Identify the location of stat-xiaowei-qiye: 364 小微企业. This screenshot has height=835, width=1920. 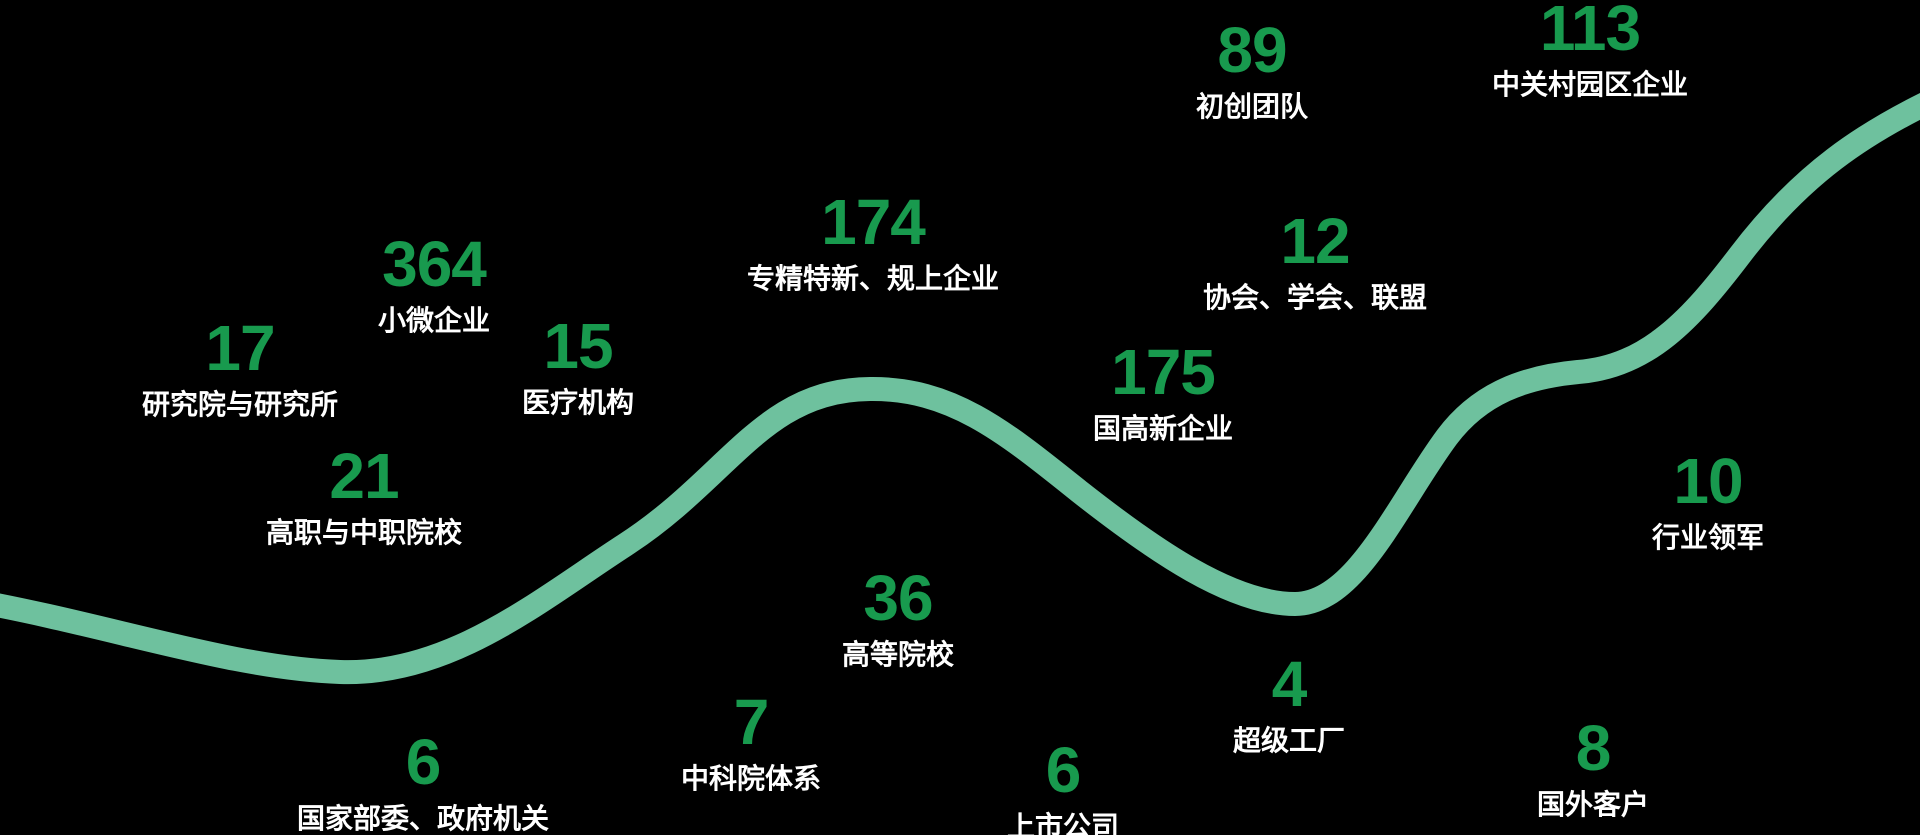
(434, 285).